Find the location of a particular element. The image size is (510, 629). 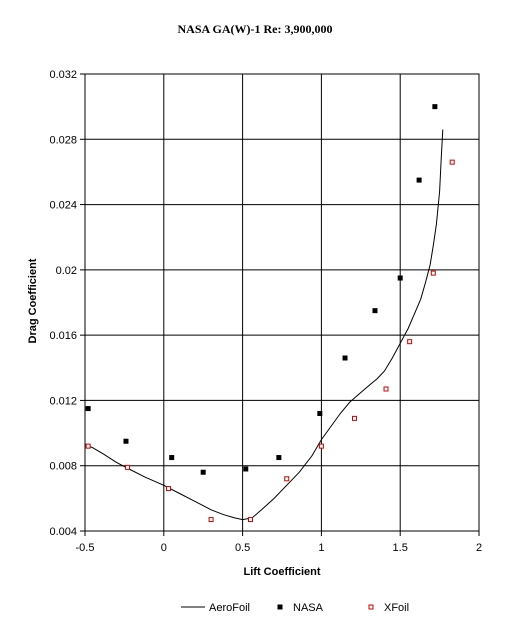

x-tick-label-3: 1 is located at coordinates (321, 548).